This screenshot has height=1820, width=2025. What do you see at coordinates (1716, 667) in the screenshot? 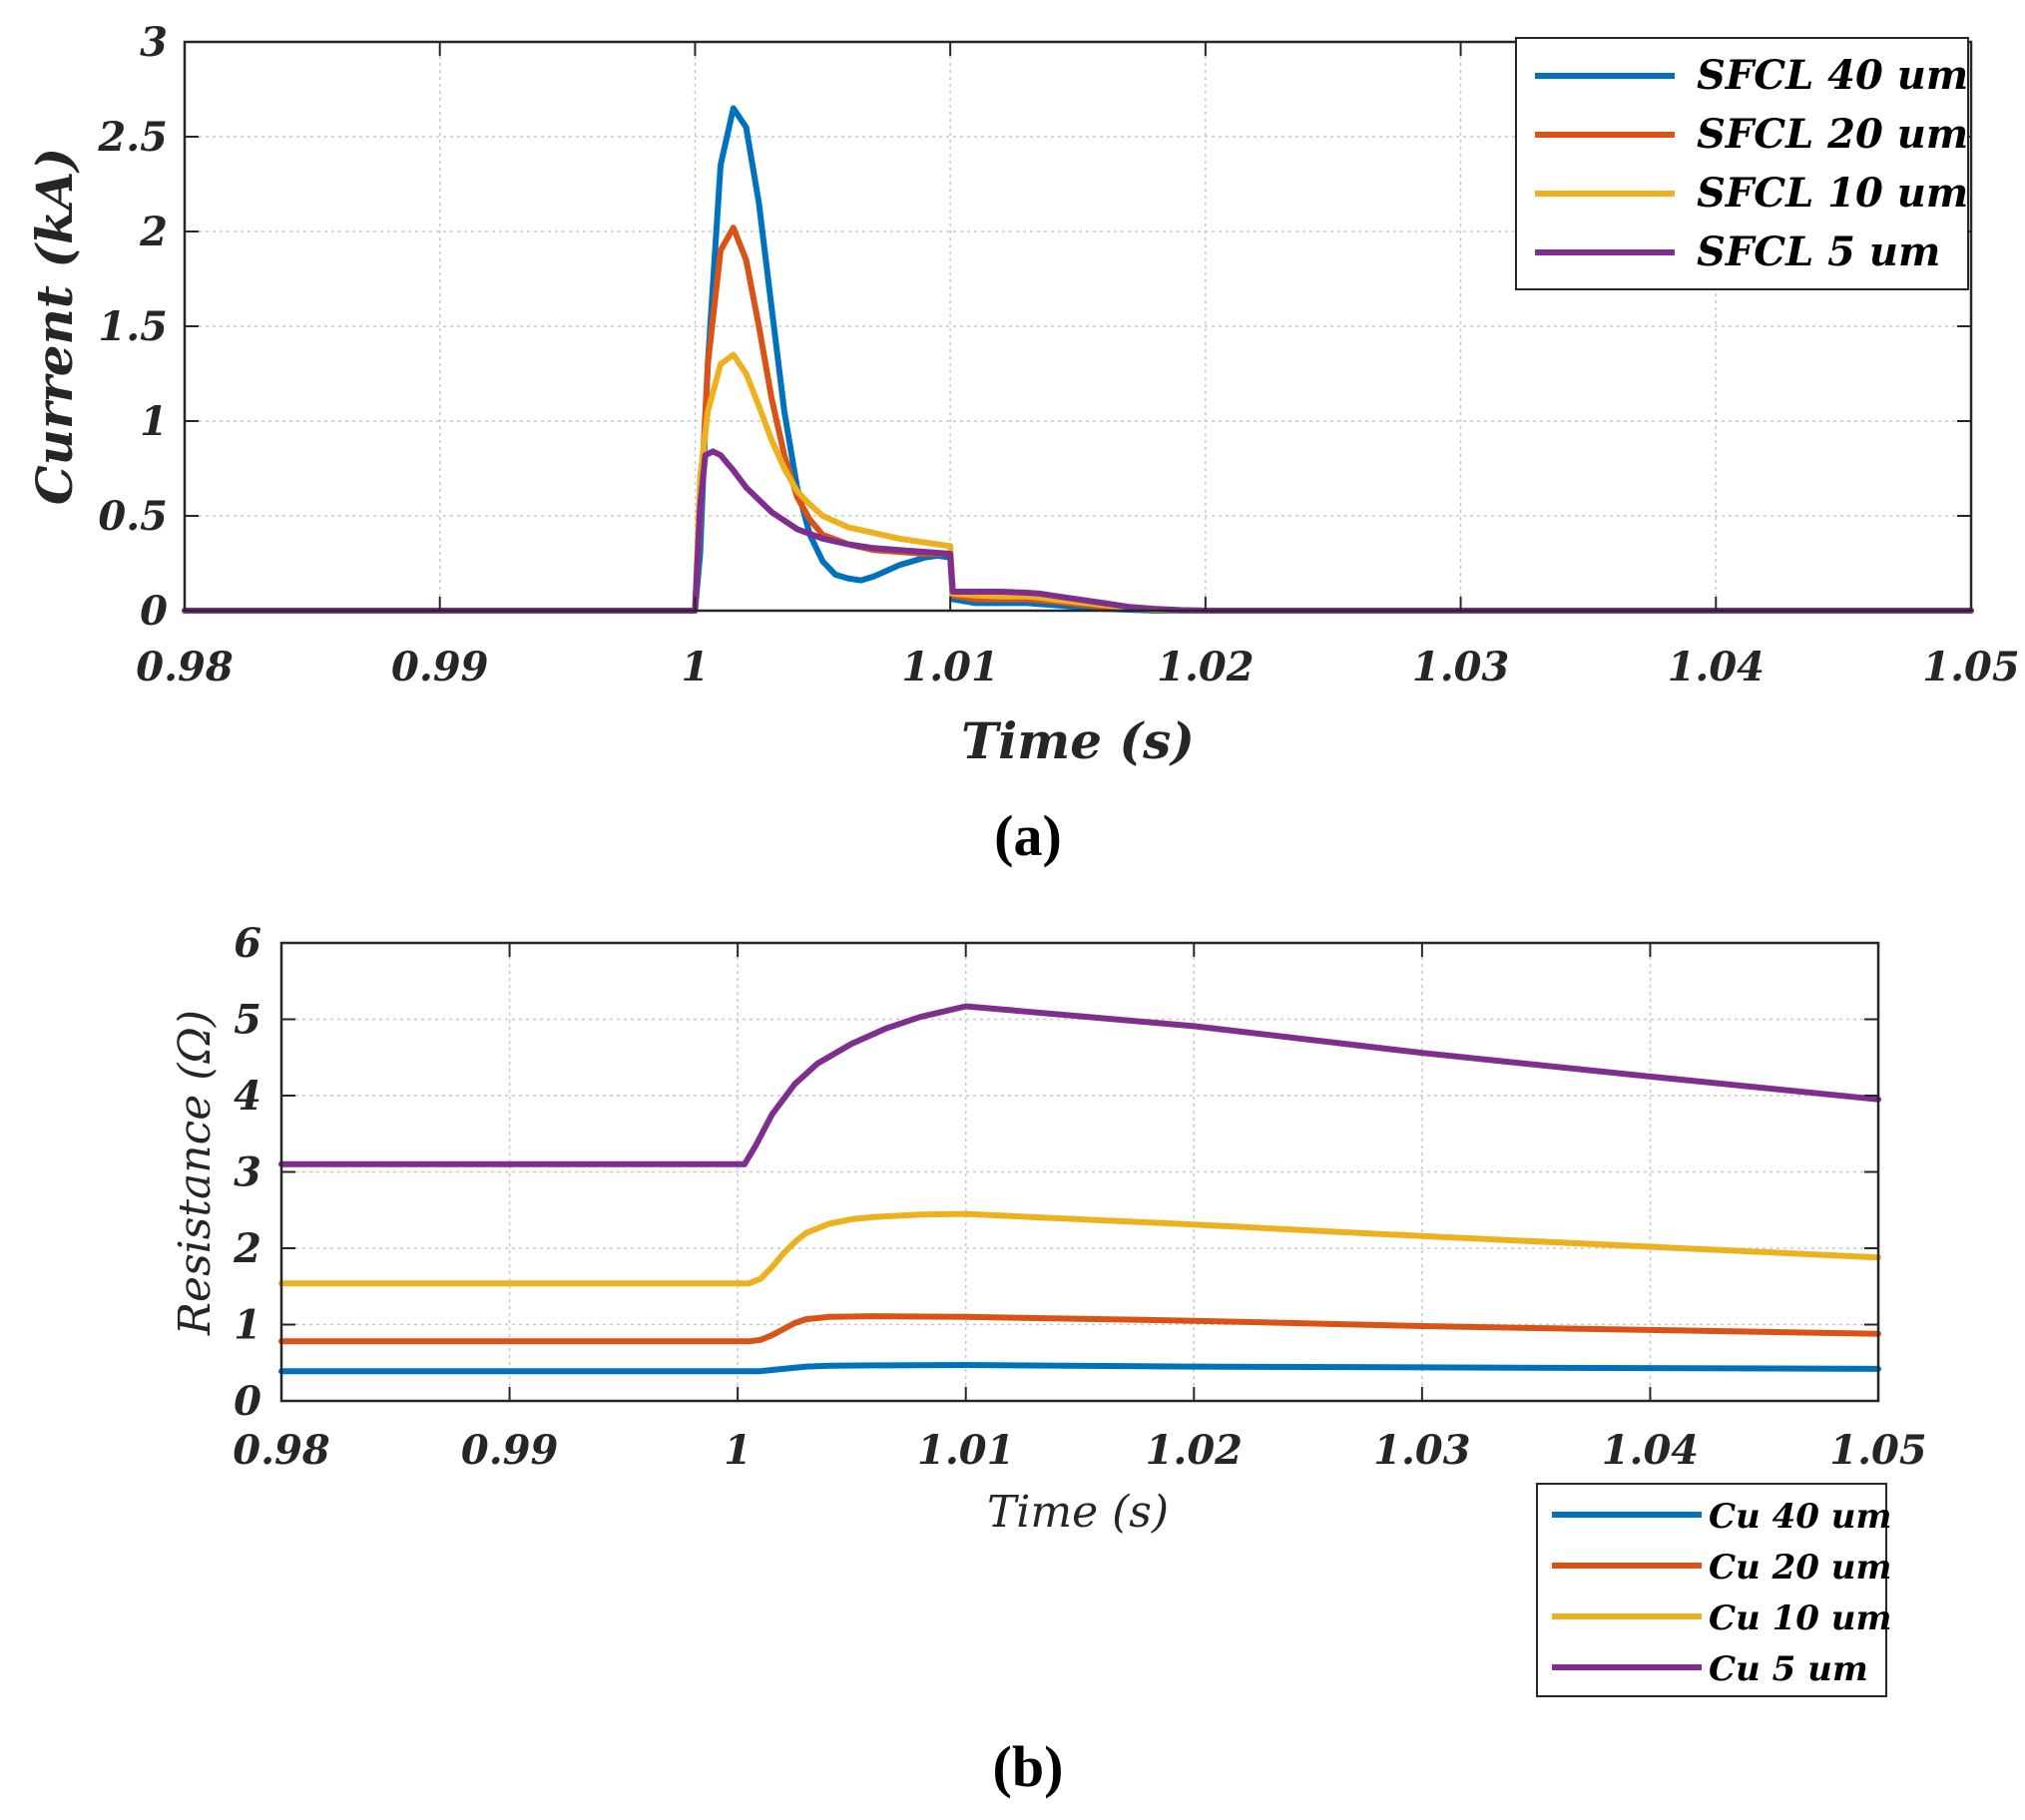
I see `chart-a-x-tick-label: 1.04` at bounding box center [1716, 667].